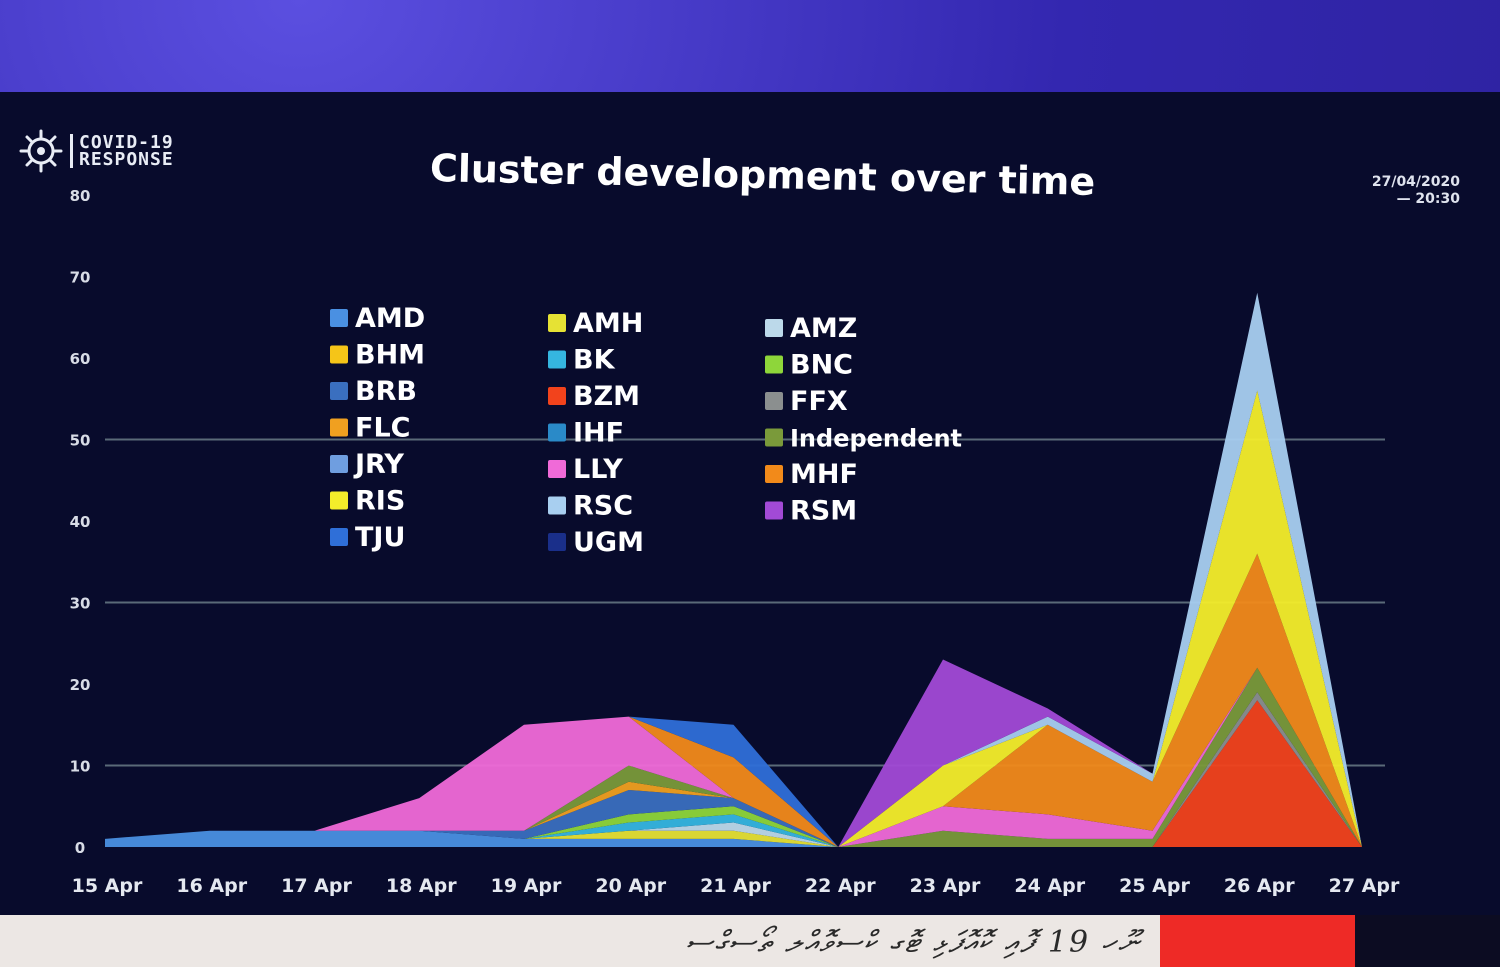 This screenshot has height=967, width=1500. Describe the element at coordinates (580, 941) in the screenshot. I see `bottom-caption: ނޫހ 19 ފޮއި ކޮއޮފަޅި ޓޮގ ކްސވޮއްލ ތޯސގްސ` at that location.